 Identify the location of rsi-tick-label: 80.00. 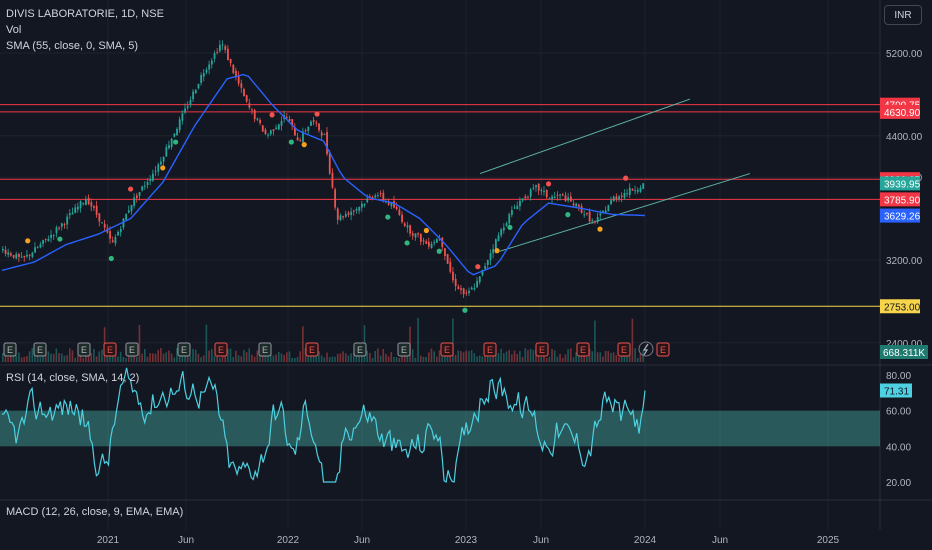
(898, 376).